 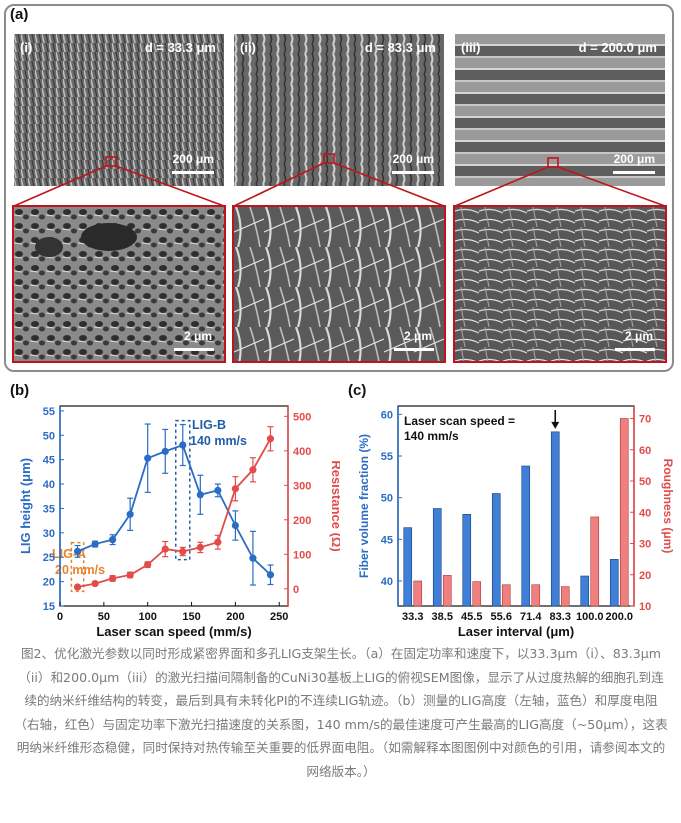 What do you see at coordinates (560, 617) in the screenshot?
I see `x-tick-label: 83.3` at bounding box center [560, 617].